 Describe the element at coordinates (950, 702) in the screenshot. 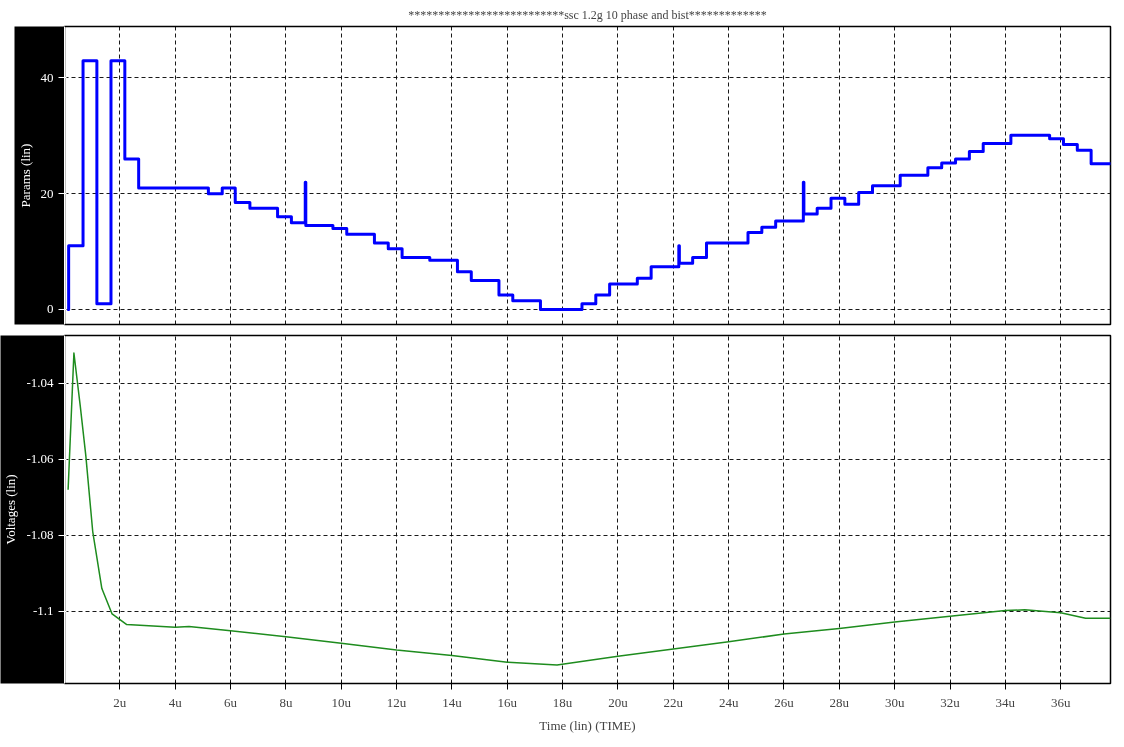

I see `x-tick-label: 32u` at that location.